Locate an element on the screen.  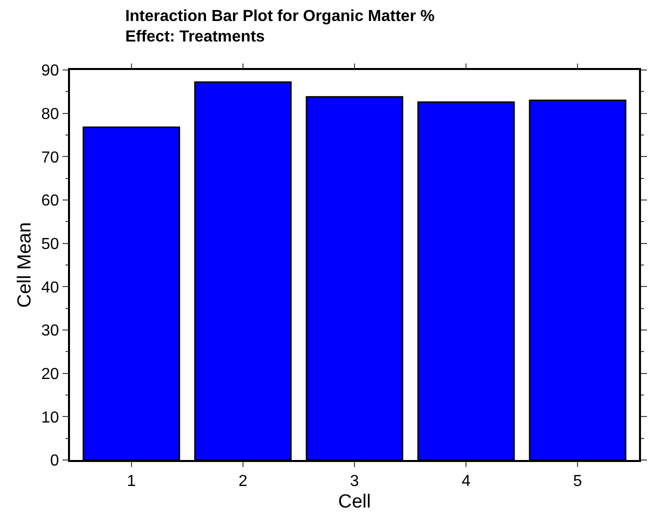
y-tick-label: 70 is located at coordinates (50, 157).